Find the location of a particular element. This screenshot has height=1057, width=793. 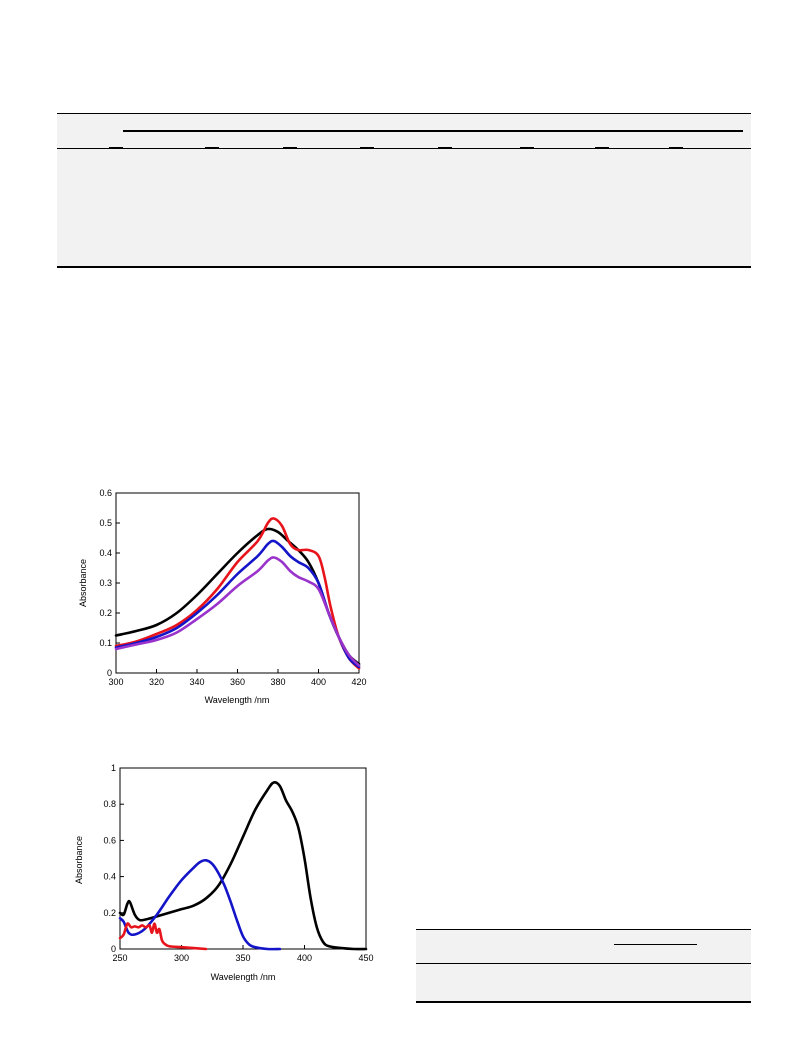

table-bottom-span-rule is located at coordinates (655, 944).